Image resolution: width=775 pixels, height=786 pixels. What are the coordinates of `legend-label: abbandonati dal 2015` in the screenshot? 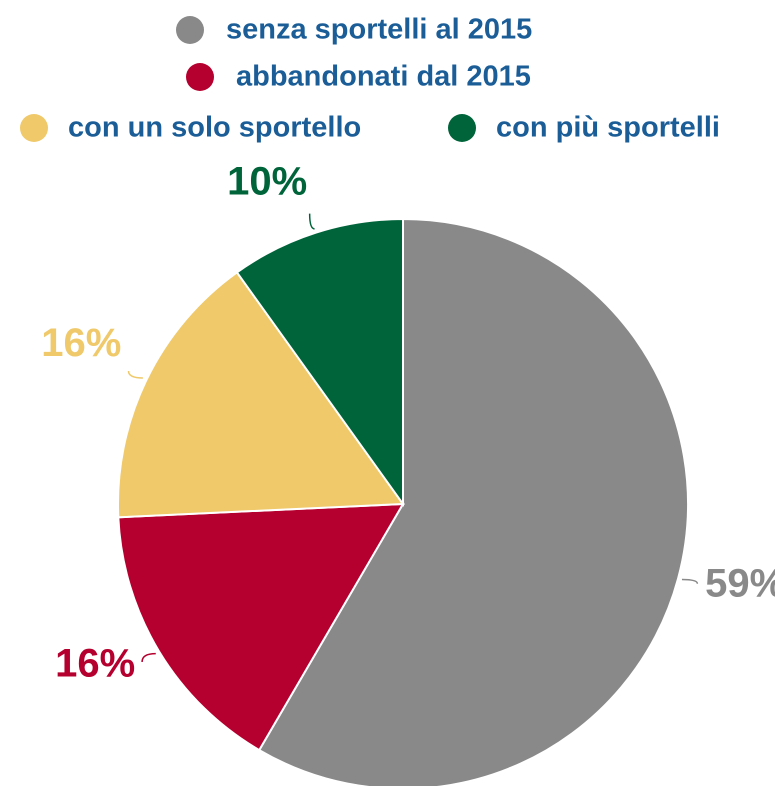 It's located at (383, 77).